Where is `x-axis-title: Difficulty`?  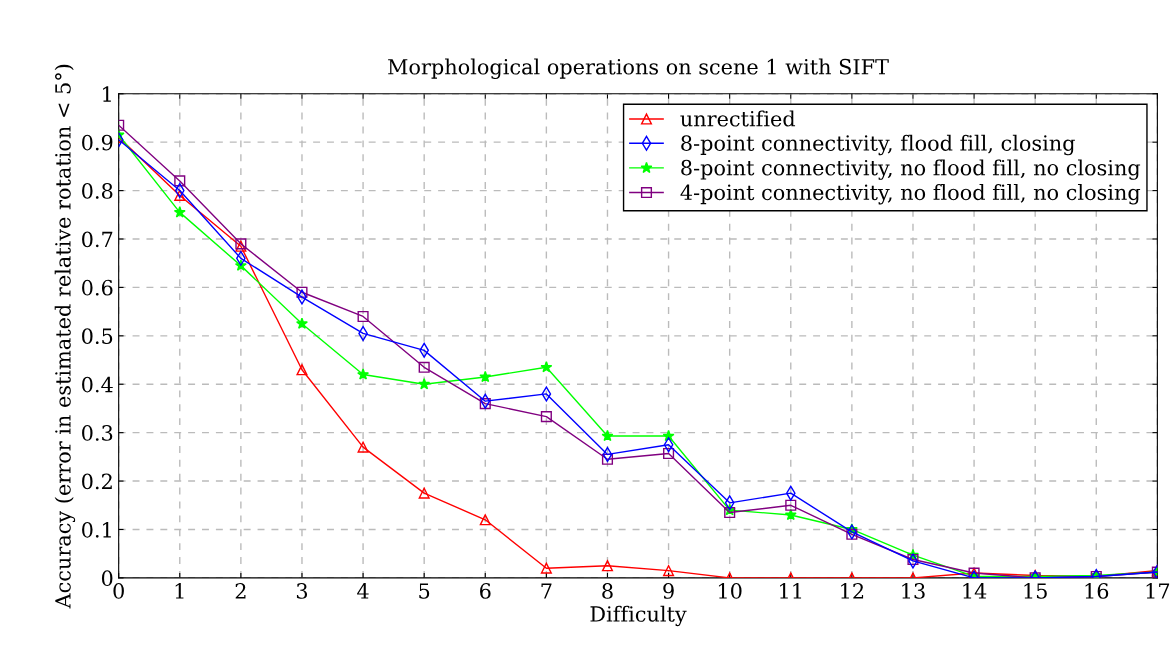
x-axis-title: Difficulty is located at coordinates (638, 616).